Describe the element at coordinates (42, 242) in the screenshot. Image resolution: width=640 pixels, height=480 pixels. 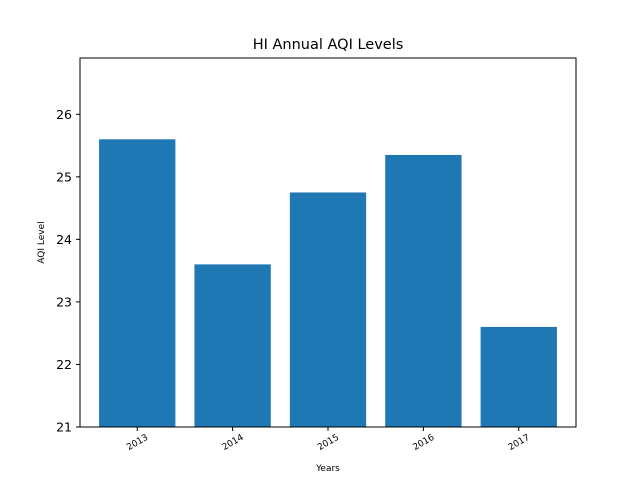
I see `y-axis-label: AQI Level` at that location.